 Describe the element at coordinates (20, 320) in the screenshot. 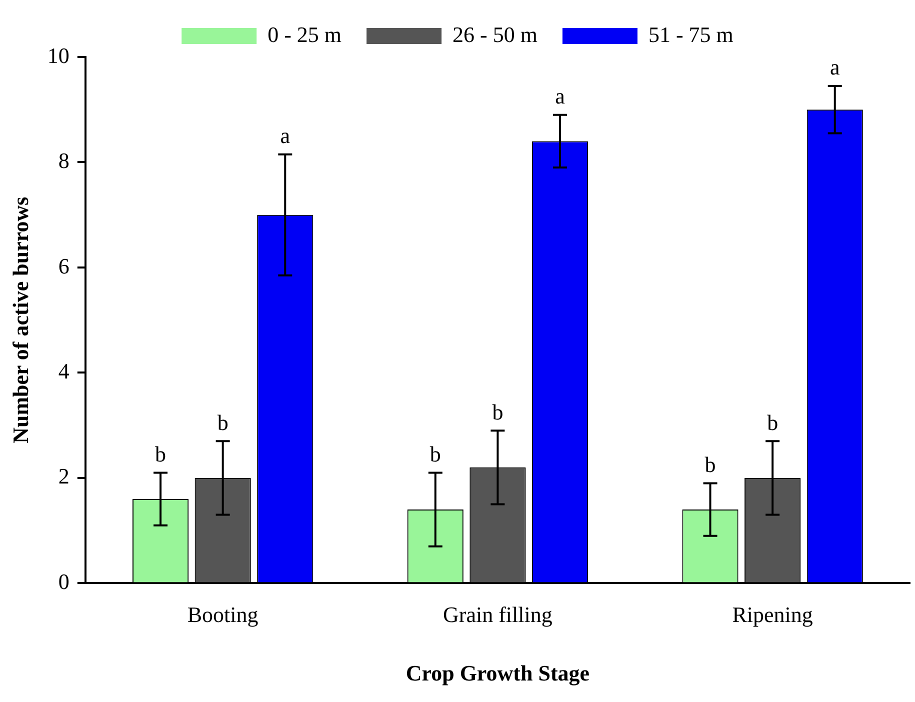

I see `y-axis-title: Number of active burrows` at that location.